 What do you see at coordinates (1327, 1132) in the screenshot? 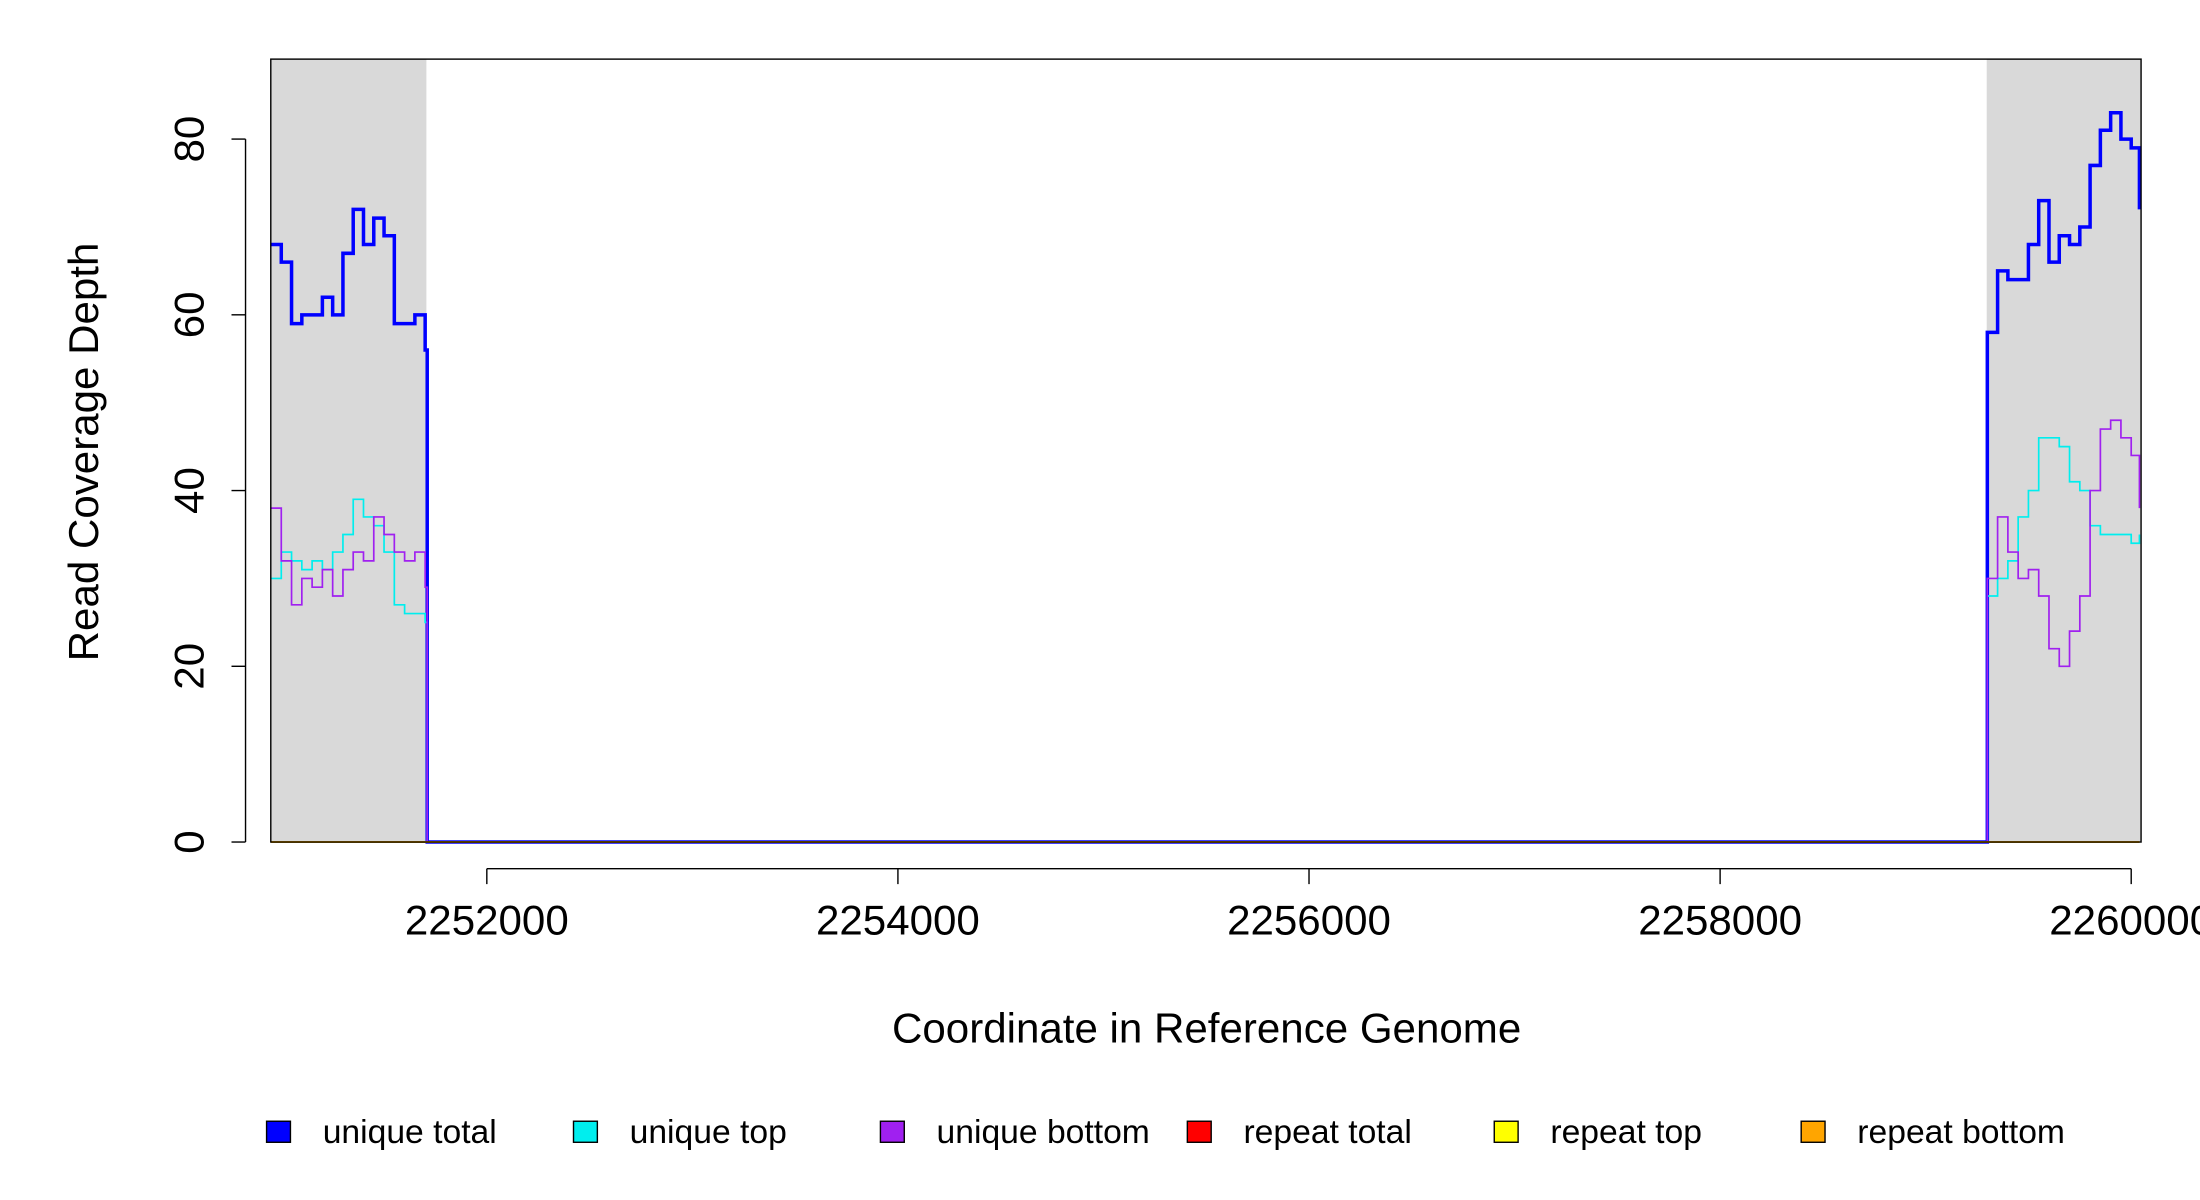
I see `legend-label: repeat total` at bounding box center [1327, 1132].